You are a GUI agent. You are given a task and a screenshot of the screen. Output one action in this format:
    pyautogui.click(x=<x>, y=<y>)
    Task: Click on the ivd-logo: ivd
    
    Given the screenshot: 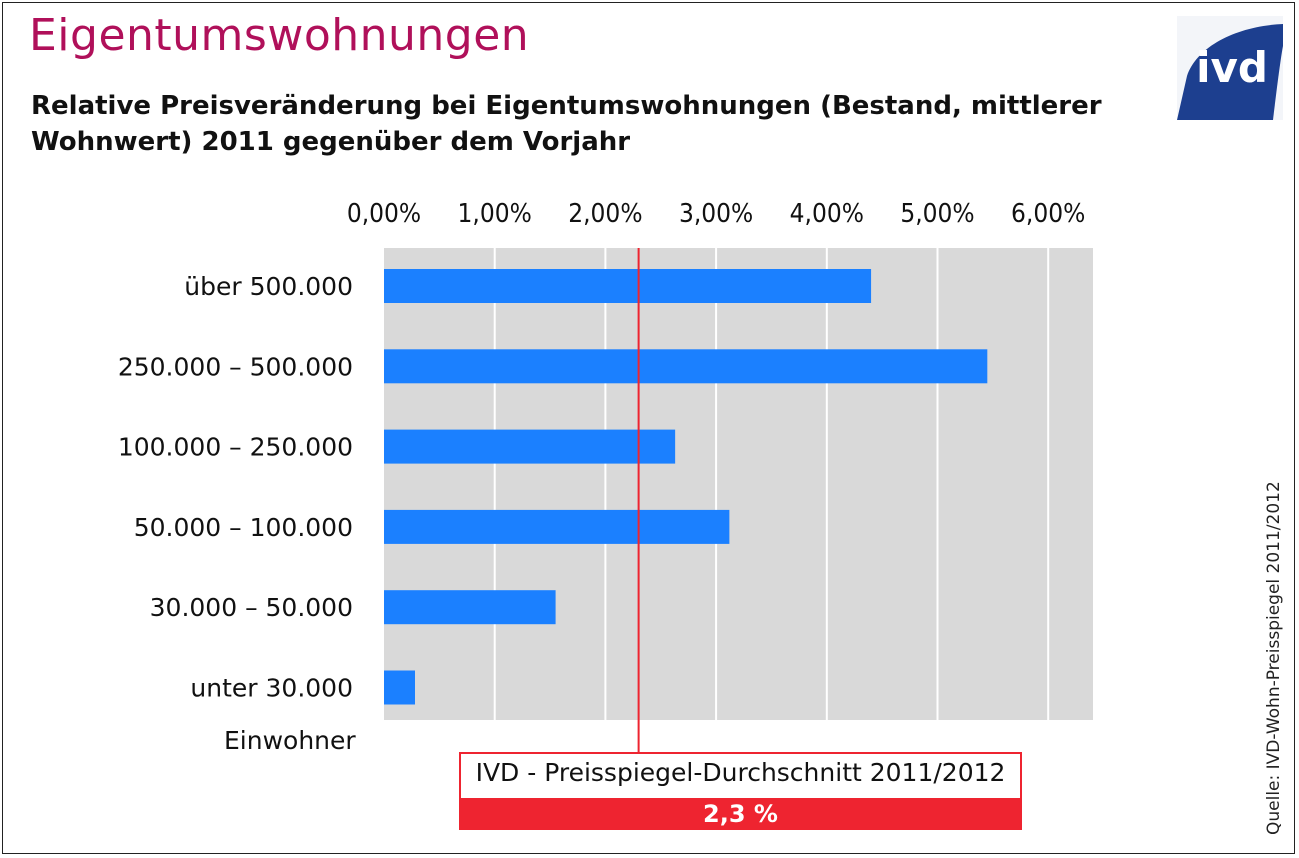 What is the action you would take?
    pyautogui.click(x=1230, y=68)
    